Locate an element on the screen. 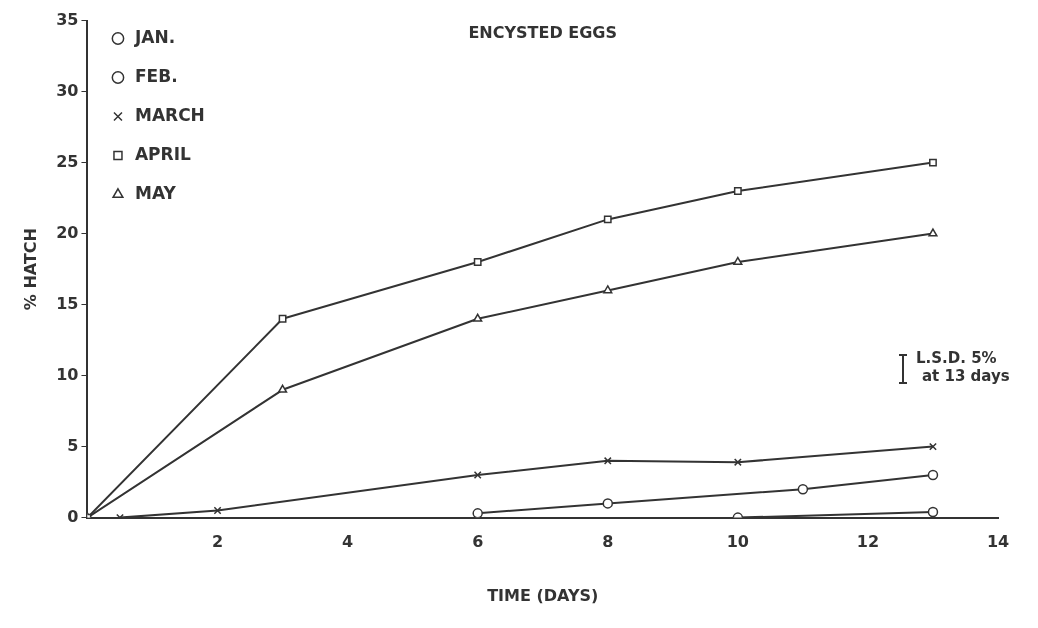  y-tick-label: 35 is located at coordinates (67, 19).